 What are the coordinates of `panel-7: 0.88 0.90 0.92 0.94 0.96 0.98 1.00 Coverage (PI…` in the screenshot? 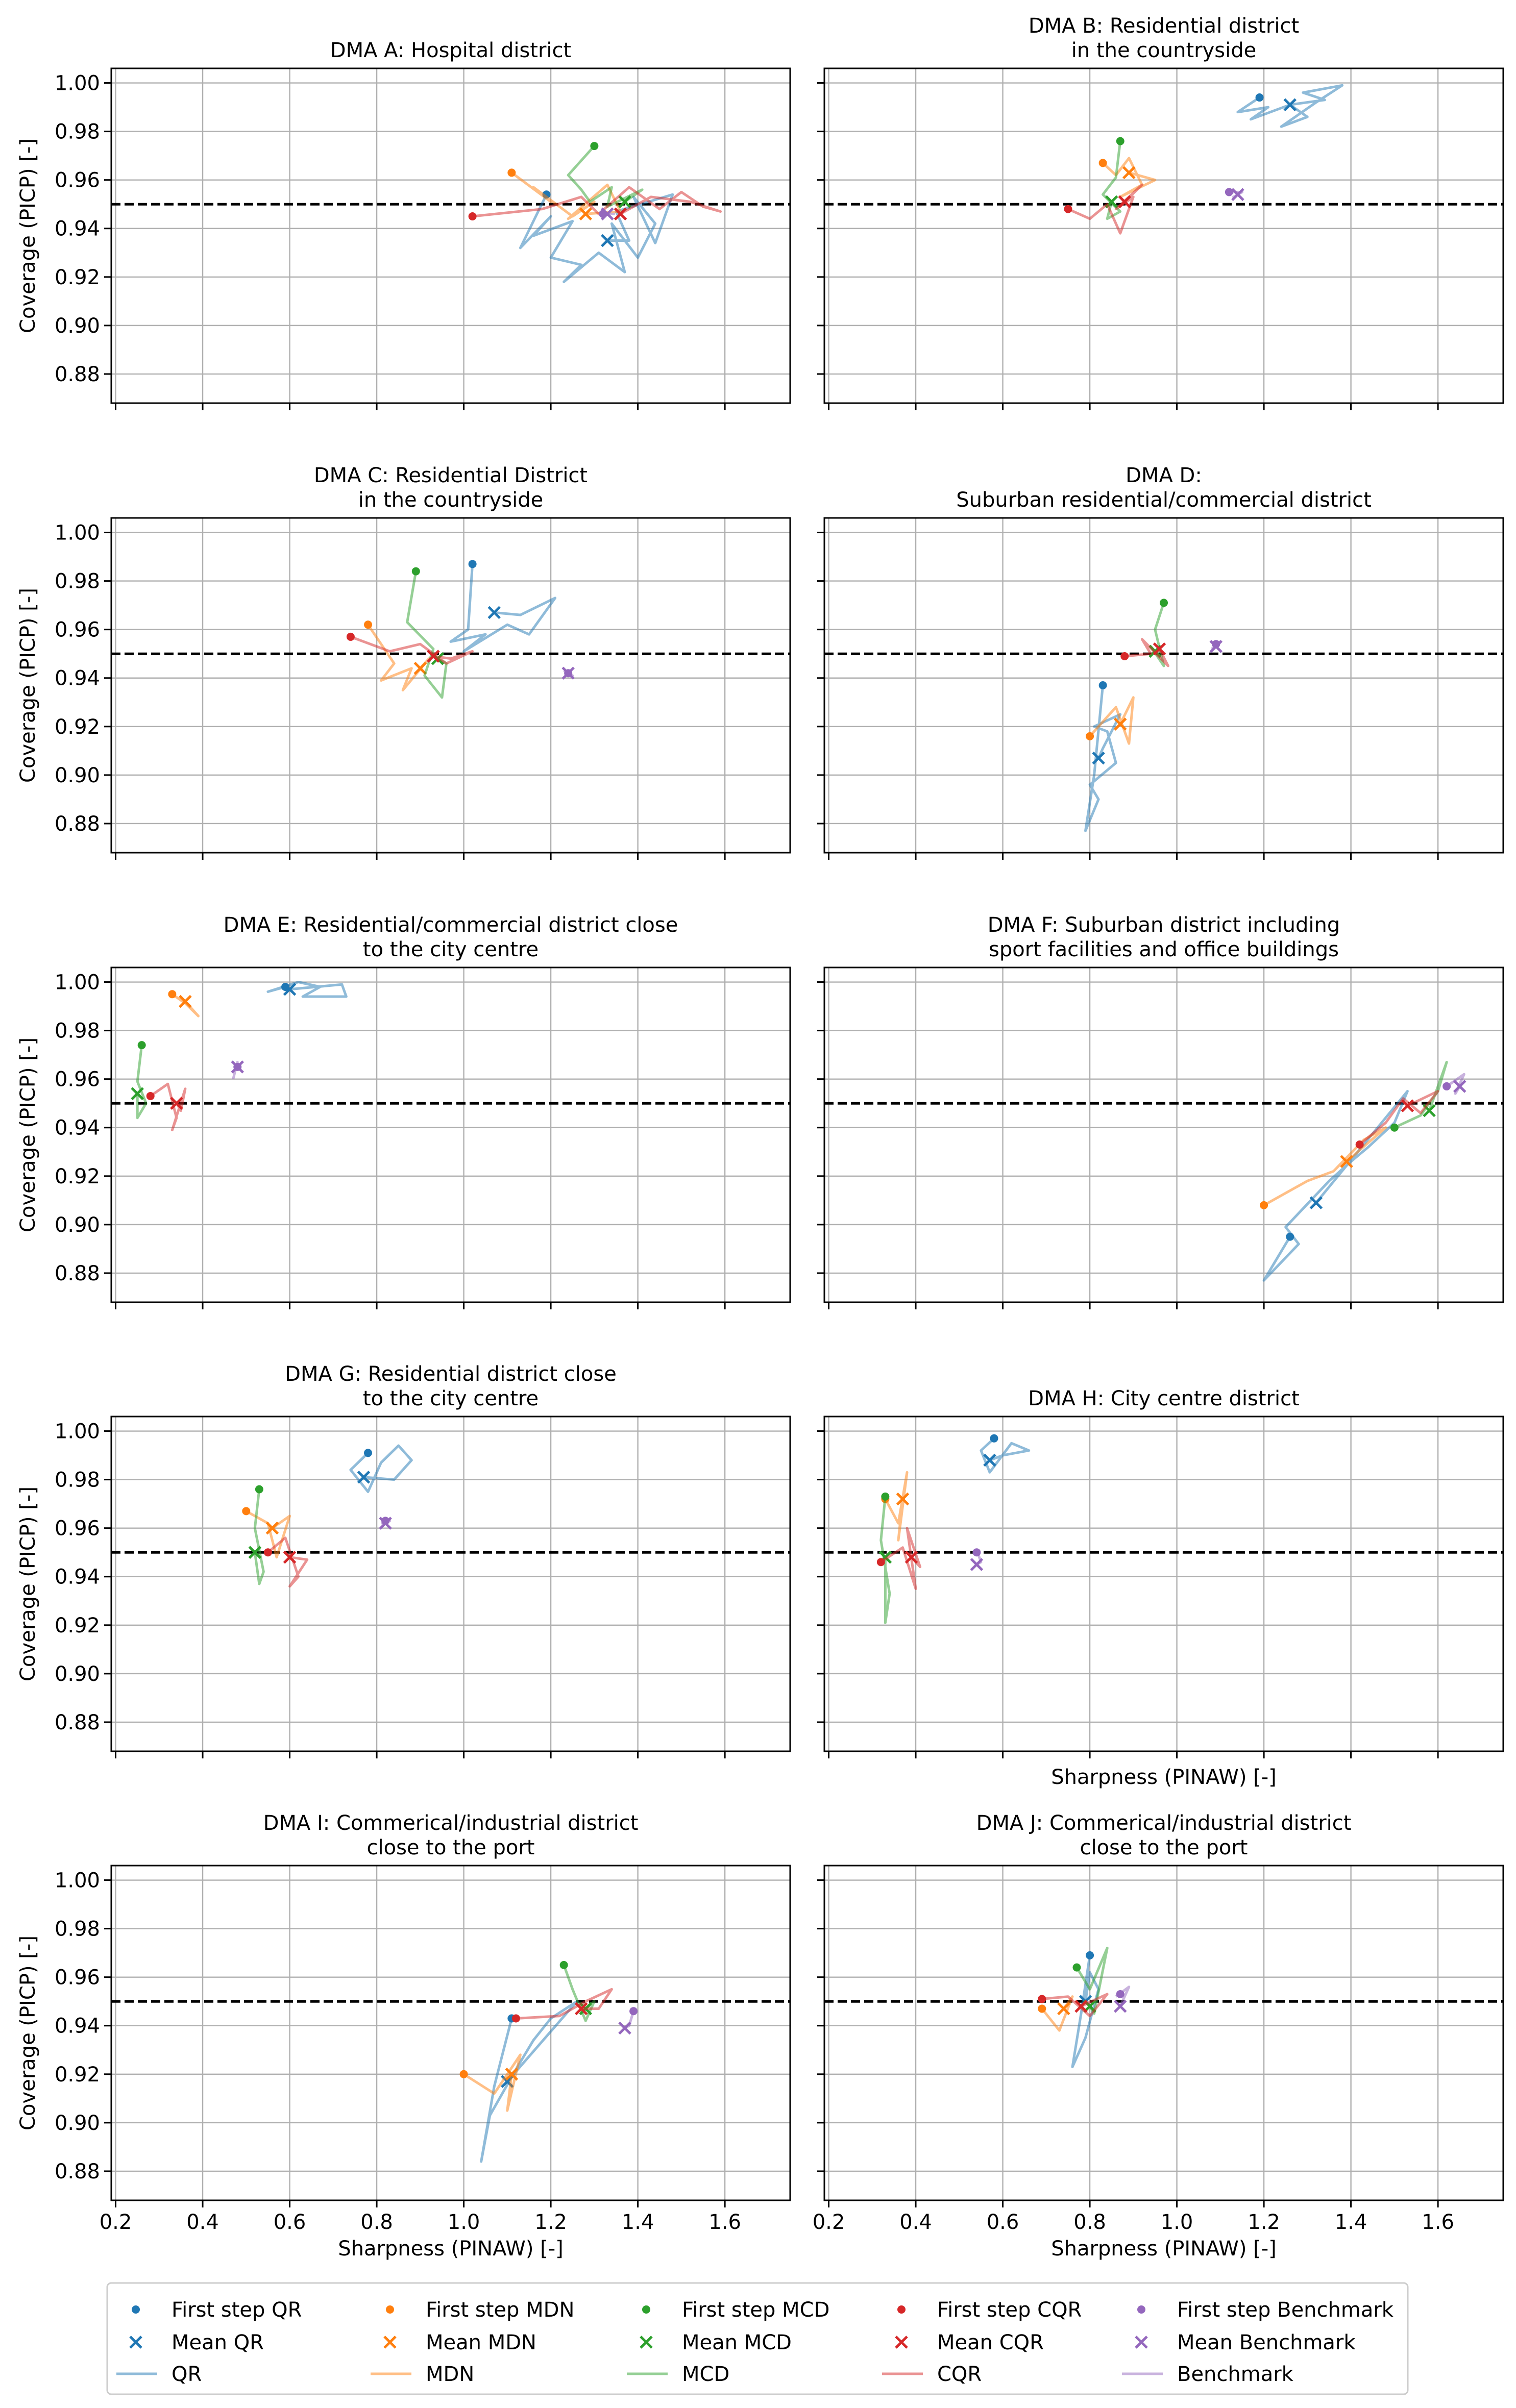 It's located at (403, 1560).